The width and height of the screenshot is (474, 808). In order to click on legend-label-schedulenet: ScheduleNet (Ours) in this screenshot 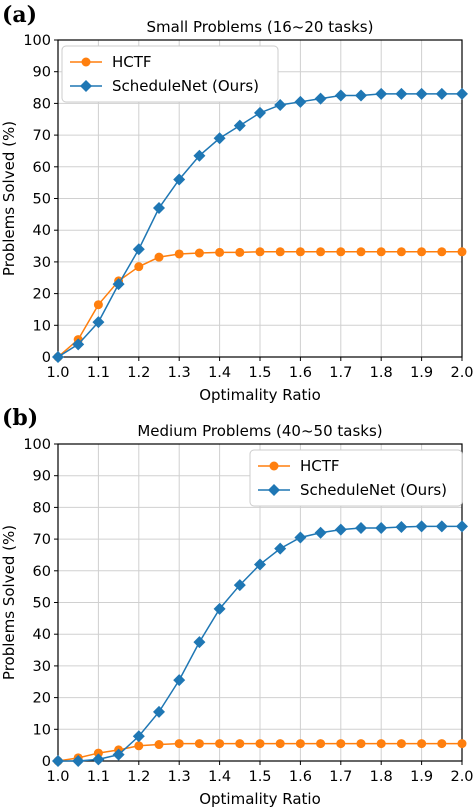, I will do `click(373, 490)`.